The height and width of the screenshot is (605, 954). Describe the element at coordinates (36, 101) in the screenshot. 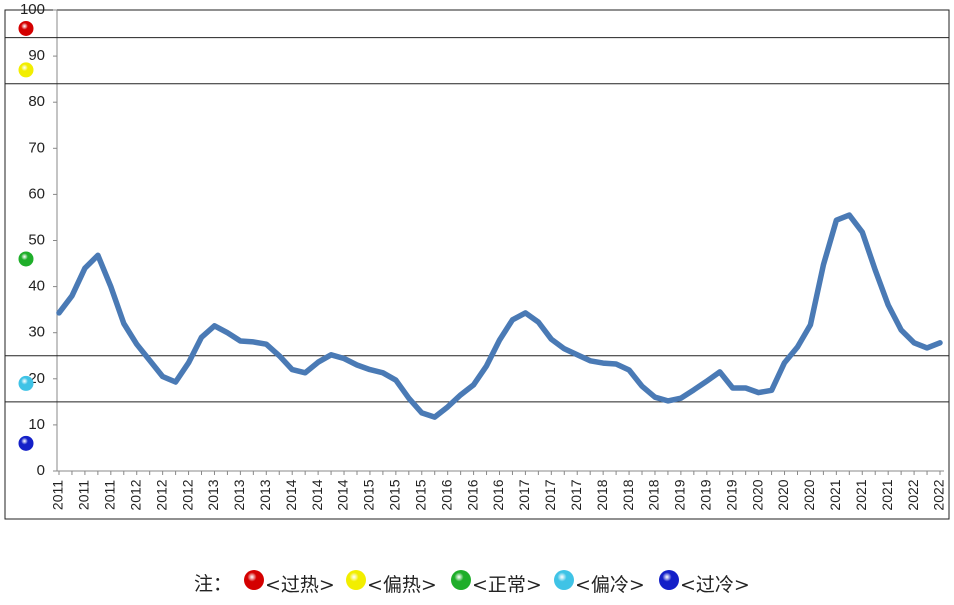

I see `y-tick-label: 80` at that location.